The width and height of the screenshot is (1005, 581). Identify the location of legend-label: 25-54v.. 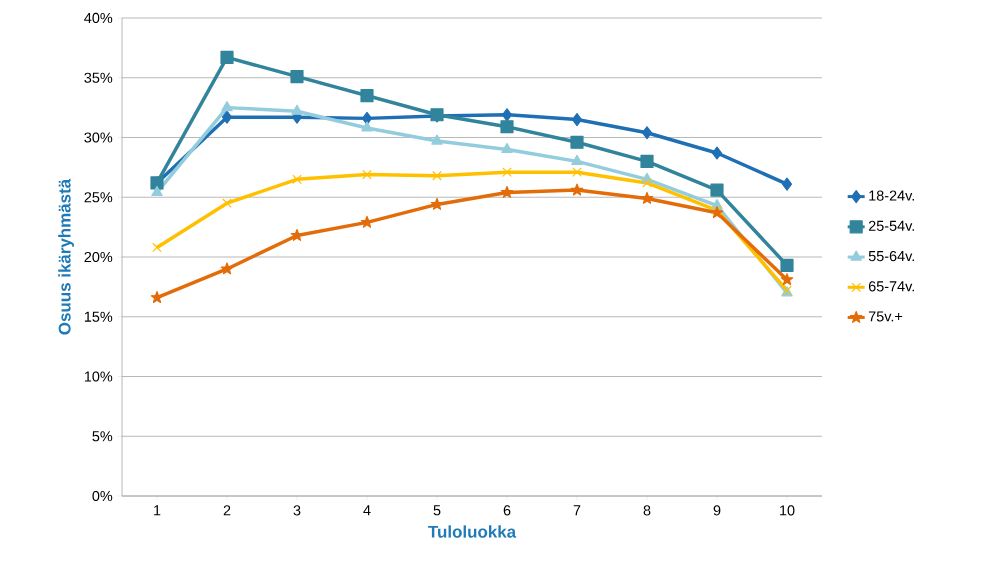
(891, 225).